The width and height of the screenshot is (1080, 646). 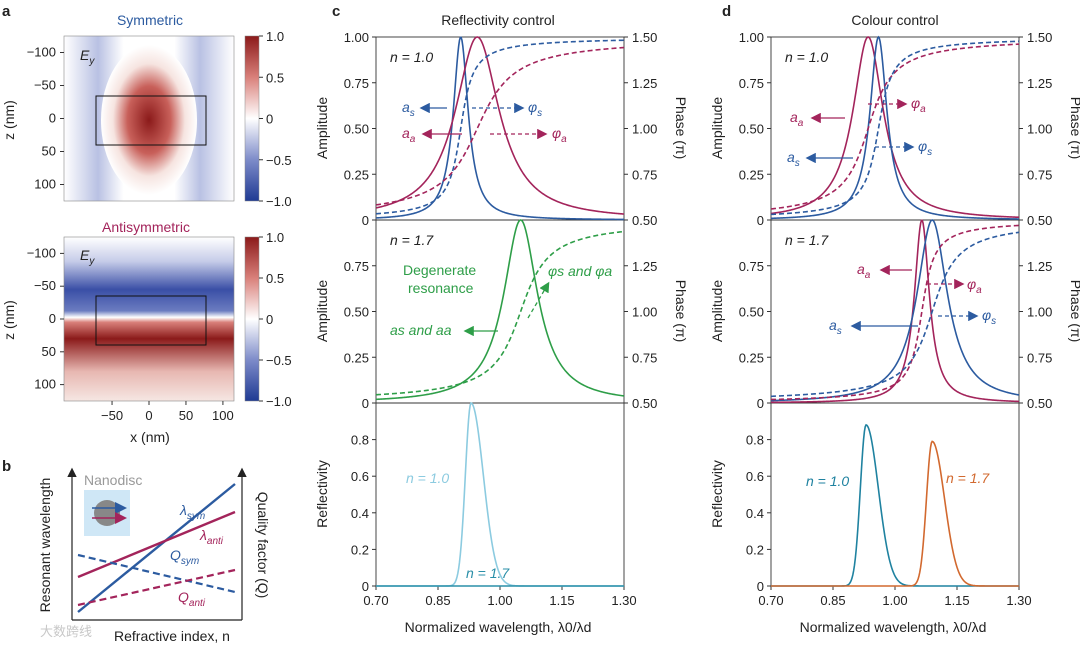 What do you see at coordinates (151, 120) in the screenshot?
I see `symmetric-nanodisc-outline` at bounding box center [151, 120].